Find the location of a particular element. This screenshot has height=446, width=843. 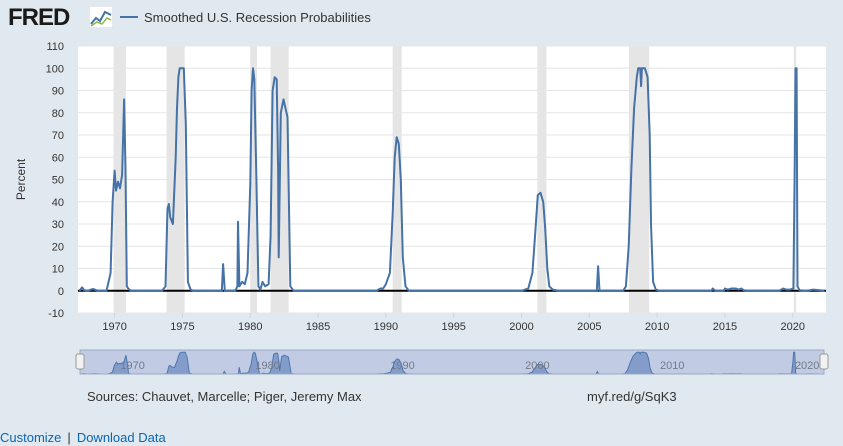

navigator-tick-label: 1990 is located at coordinates (402, 366).